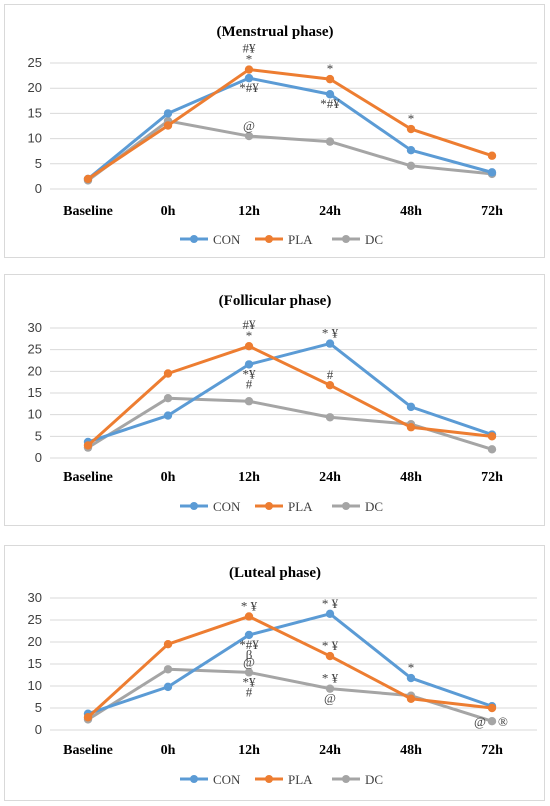  I want to click on gridlines, so click(293, 393).